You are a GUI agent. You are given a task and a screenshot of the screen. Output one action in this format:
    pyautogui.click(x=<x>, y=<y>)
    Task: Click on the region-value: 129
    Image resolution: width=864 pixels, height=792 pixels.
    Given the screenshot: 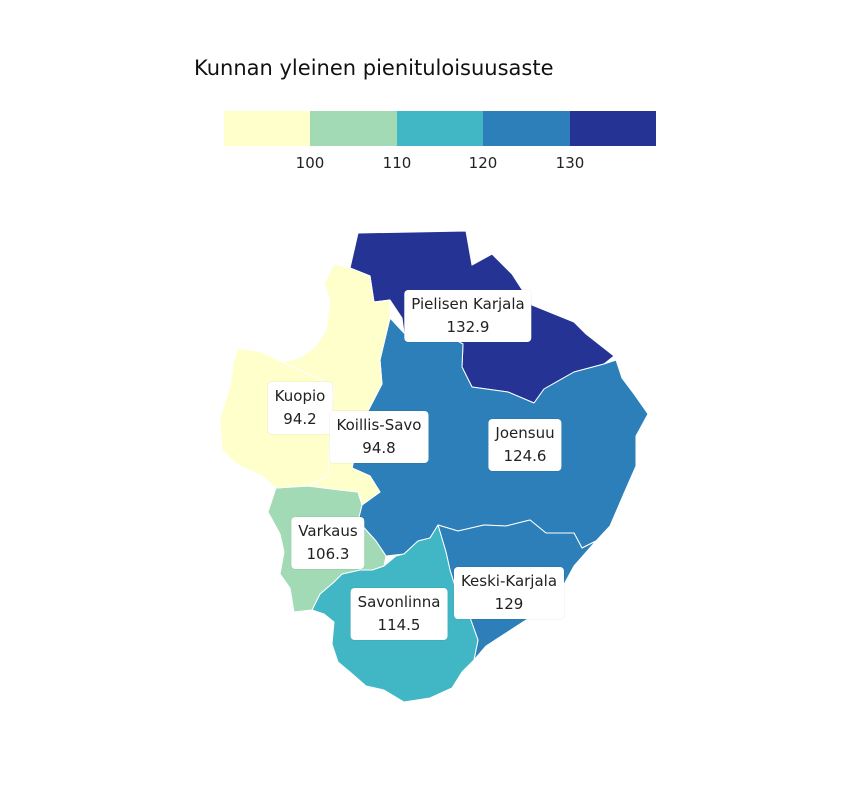 What is the action you would take?
    pyautogui.click(x=509, y=604)
    